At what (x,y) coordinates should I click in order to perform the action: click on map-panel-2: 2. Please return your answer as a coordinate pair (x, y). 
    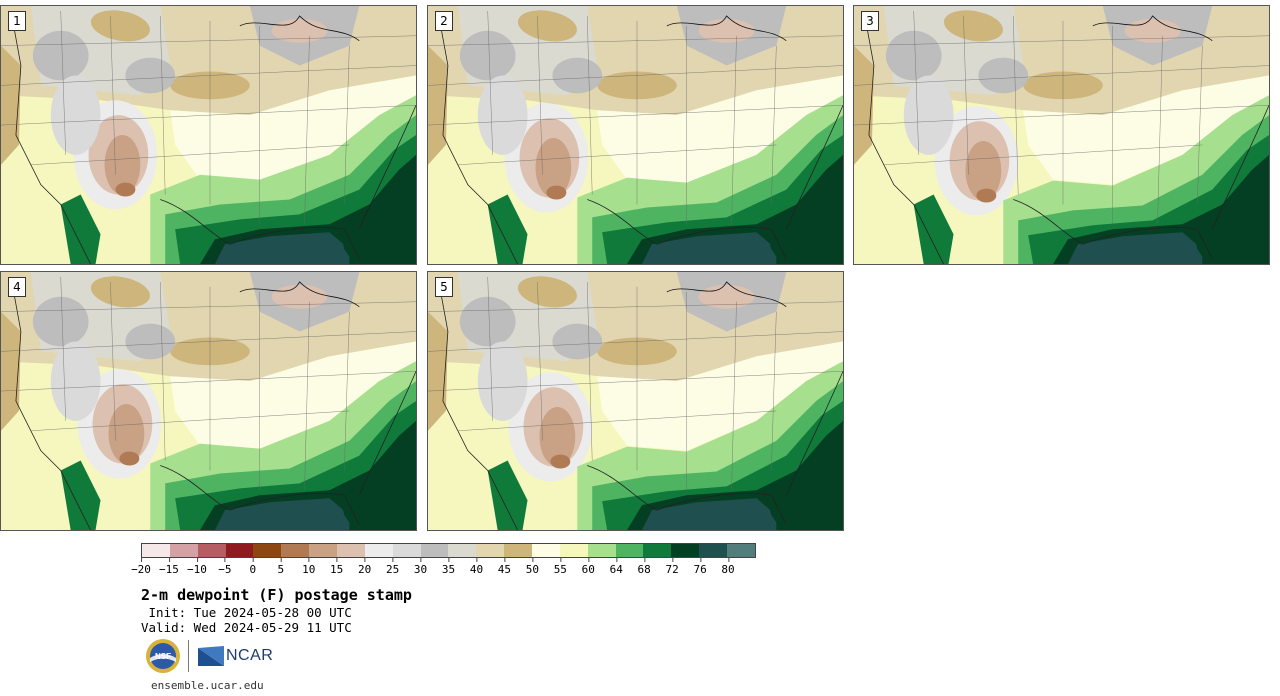
    Looking at the image, I should click on (635, 135).